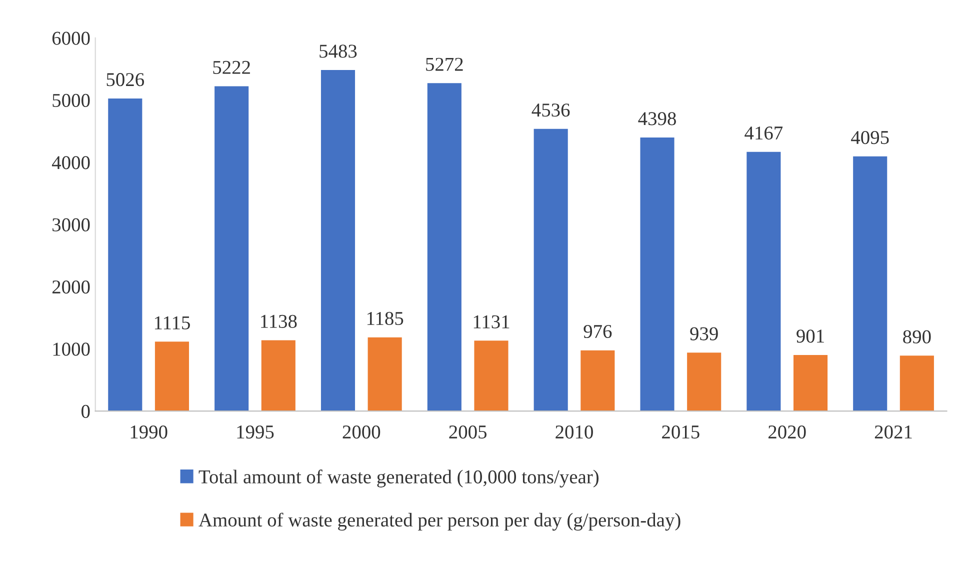 Image resolution: width=973 pixels, height=583 pixels. What do you see at coordinates (870, 137) in the screenshot?
I see `data-label: 4095` at bounding box center [870, 137].